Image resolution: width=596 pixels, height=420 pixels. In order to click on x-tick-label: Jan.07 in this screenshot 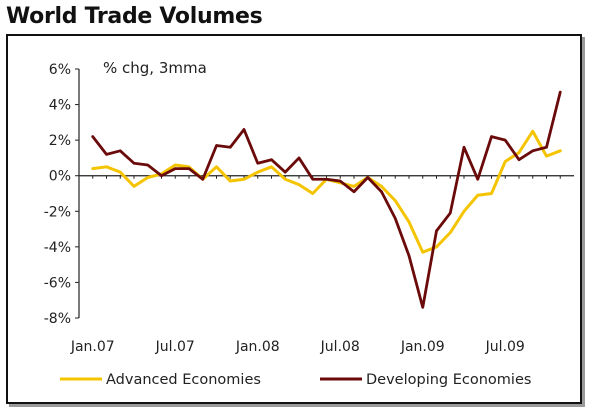, I will do `click(92, 347)`.